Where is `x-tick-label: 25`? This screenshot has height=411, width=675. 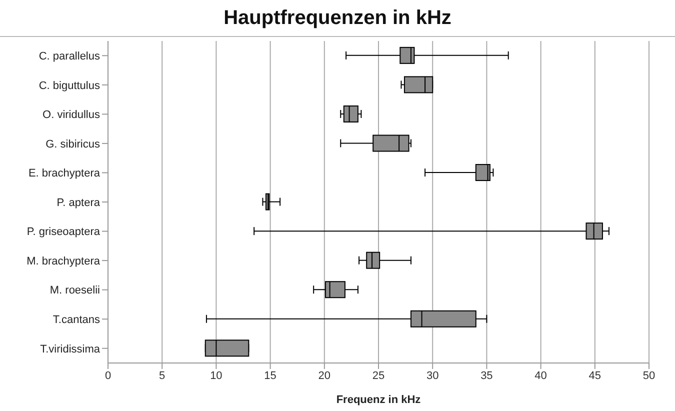 x-tick-label: 25 is located at coordinates (378, 376).